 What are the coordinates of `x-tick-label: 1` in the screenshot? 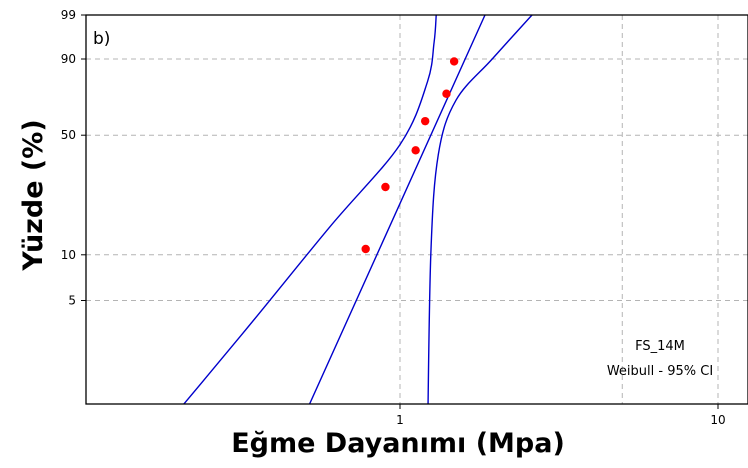 It's located at (400, 420).